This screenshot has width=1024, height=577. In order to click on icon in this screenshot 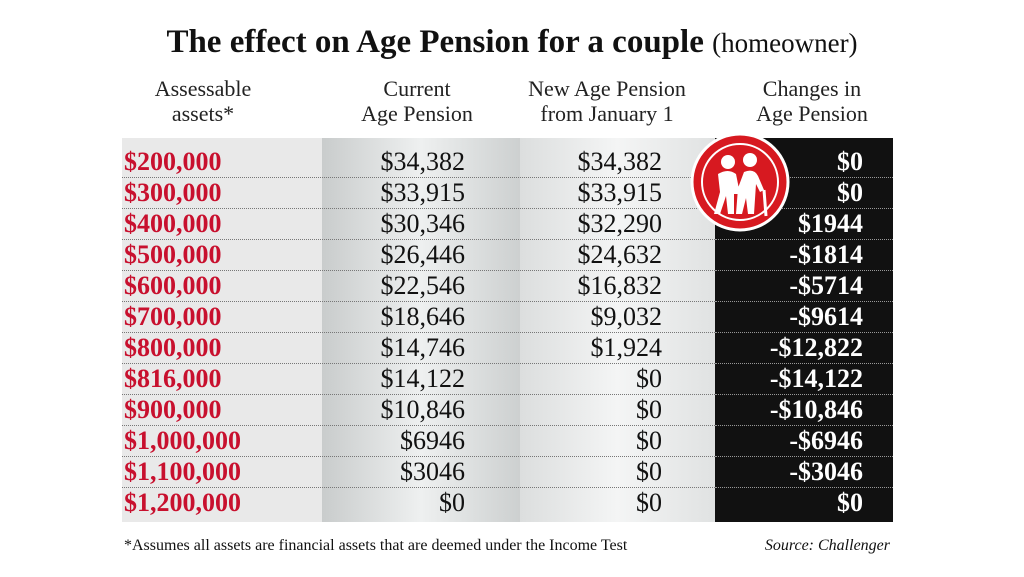, I will do `click(740, 182)`.